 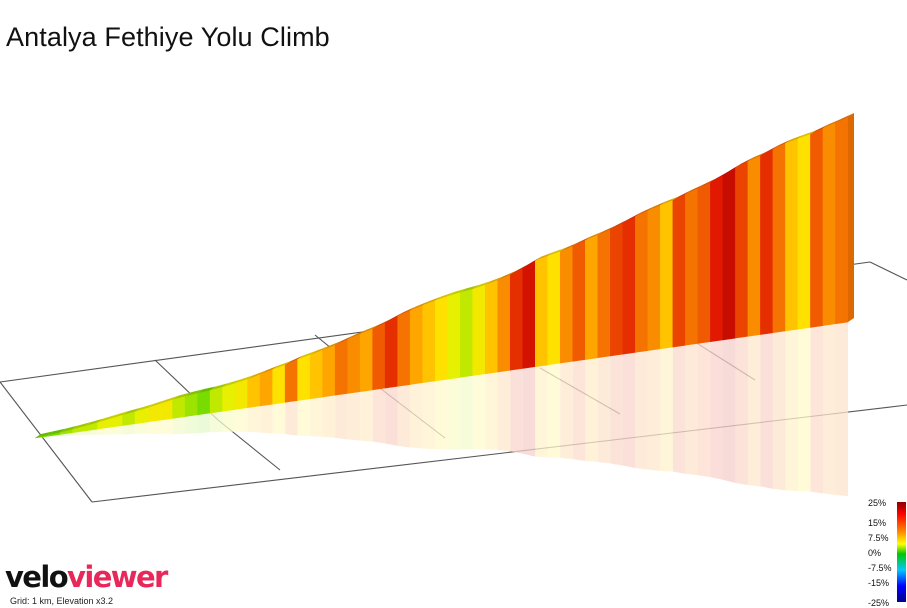 What do you see at coordinates (86, 577) in the screenshot?
I see `veloviewer-logo: veloviewer` at bounding box center [86, 577].